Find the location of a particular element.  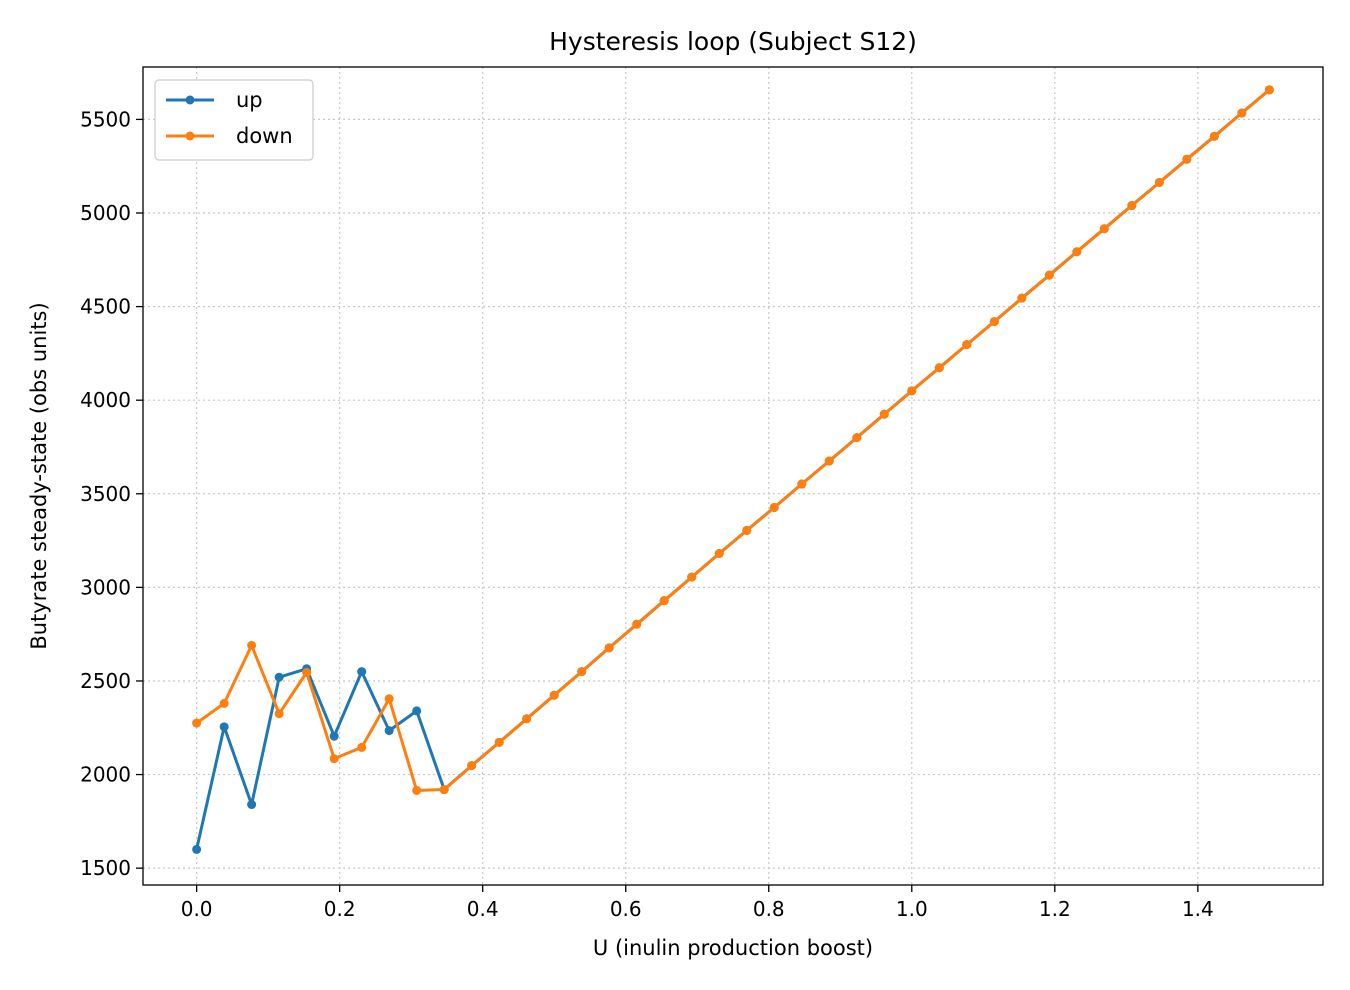

x-tick-label: 0.8 is located at coordinates (769, 909).